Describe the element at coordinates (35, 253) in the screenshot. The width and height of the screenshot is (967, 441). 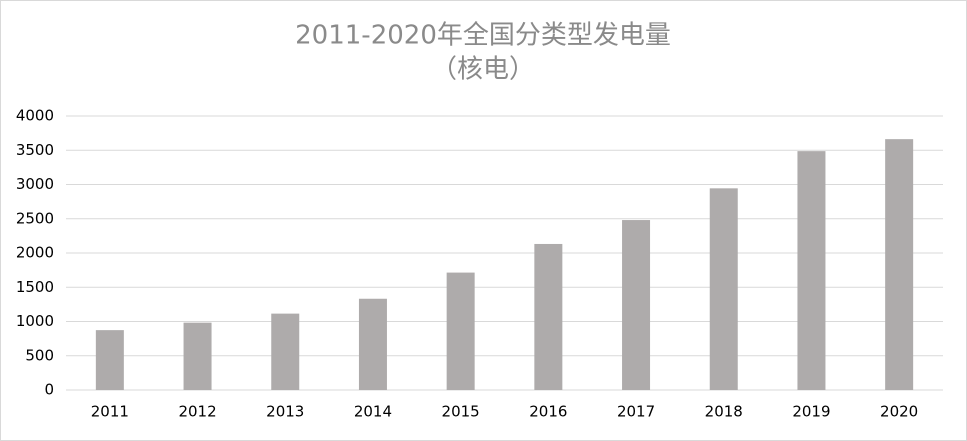
I see `y-tick-label: 2000` at that location.